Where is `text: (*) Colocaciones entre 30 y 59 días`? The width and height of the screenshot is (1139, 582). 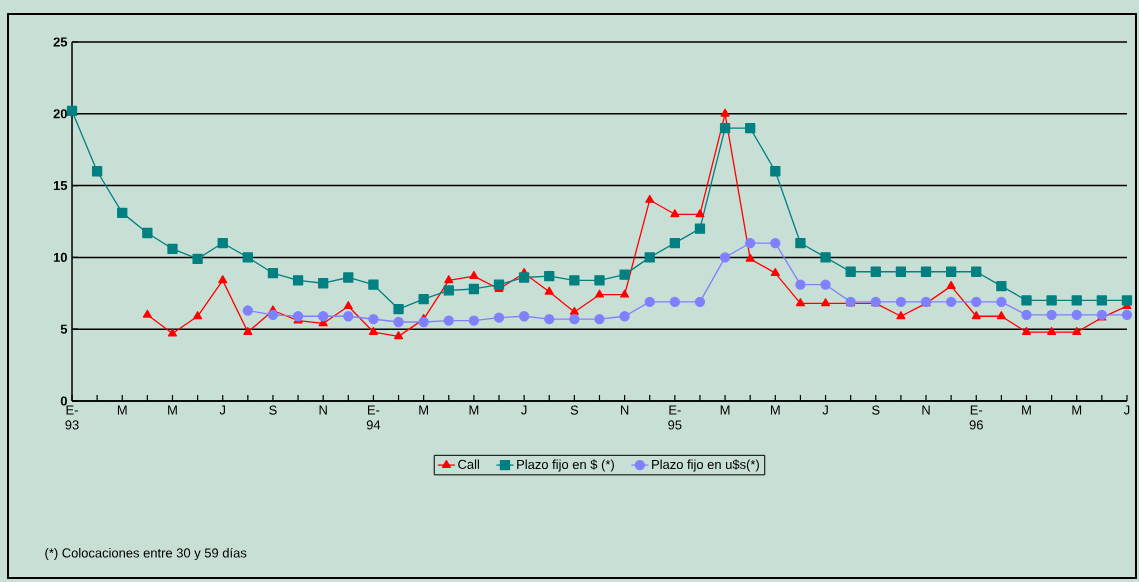 text: (*) Colocaciones entre 30 y 59 días is located at coordinates (146, 554).